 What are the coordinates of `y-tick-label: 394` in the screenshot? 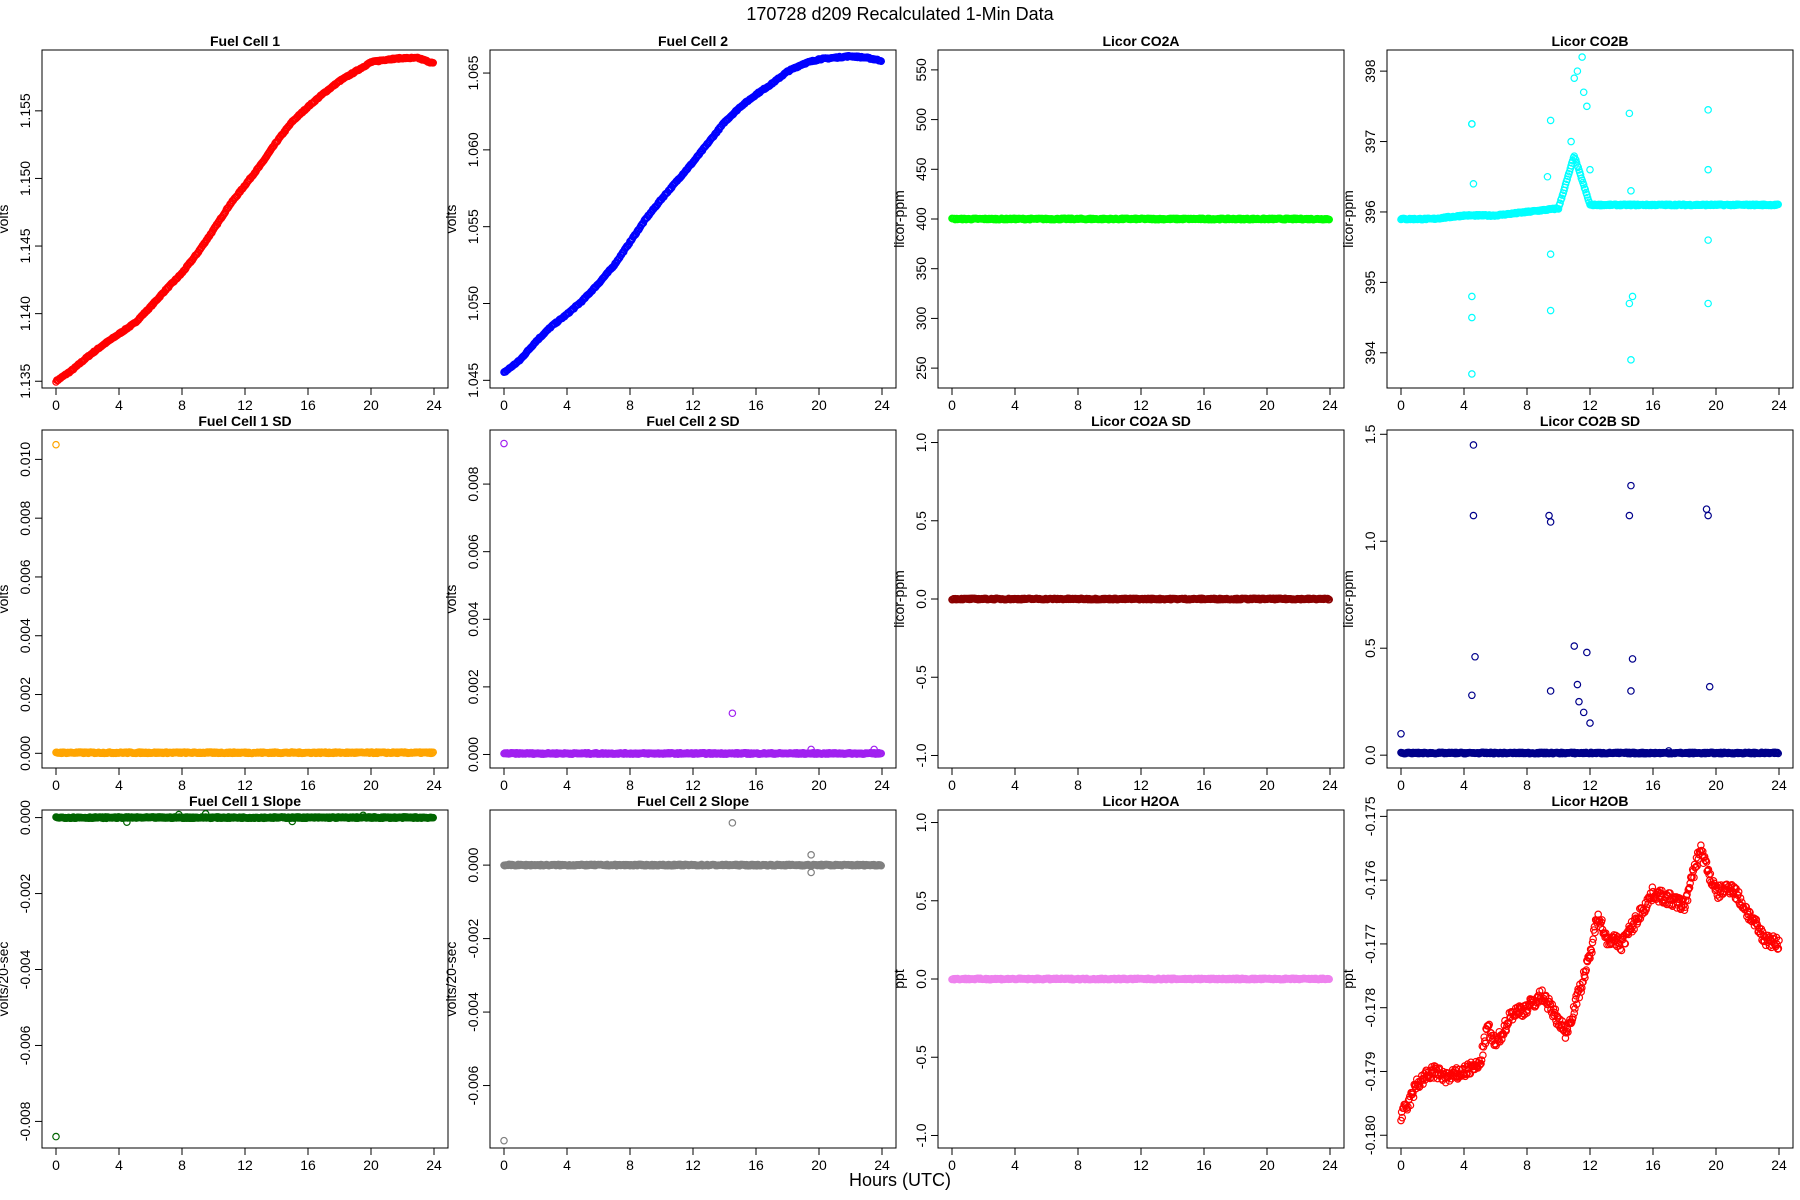 It's located at (1370, 353).